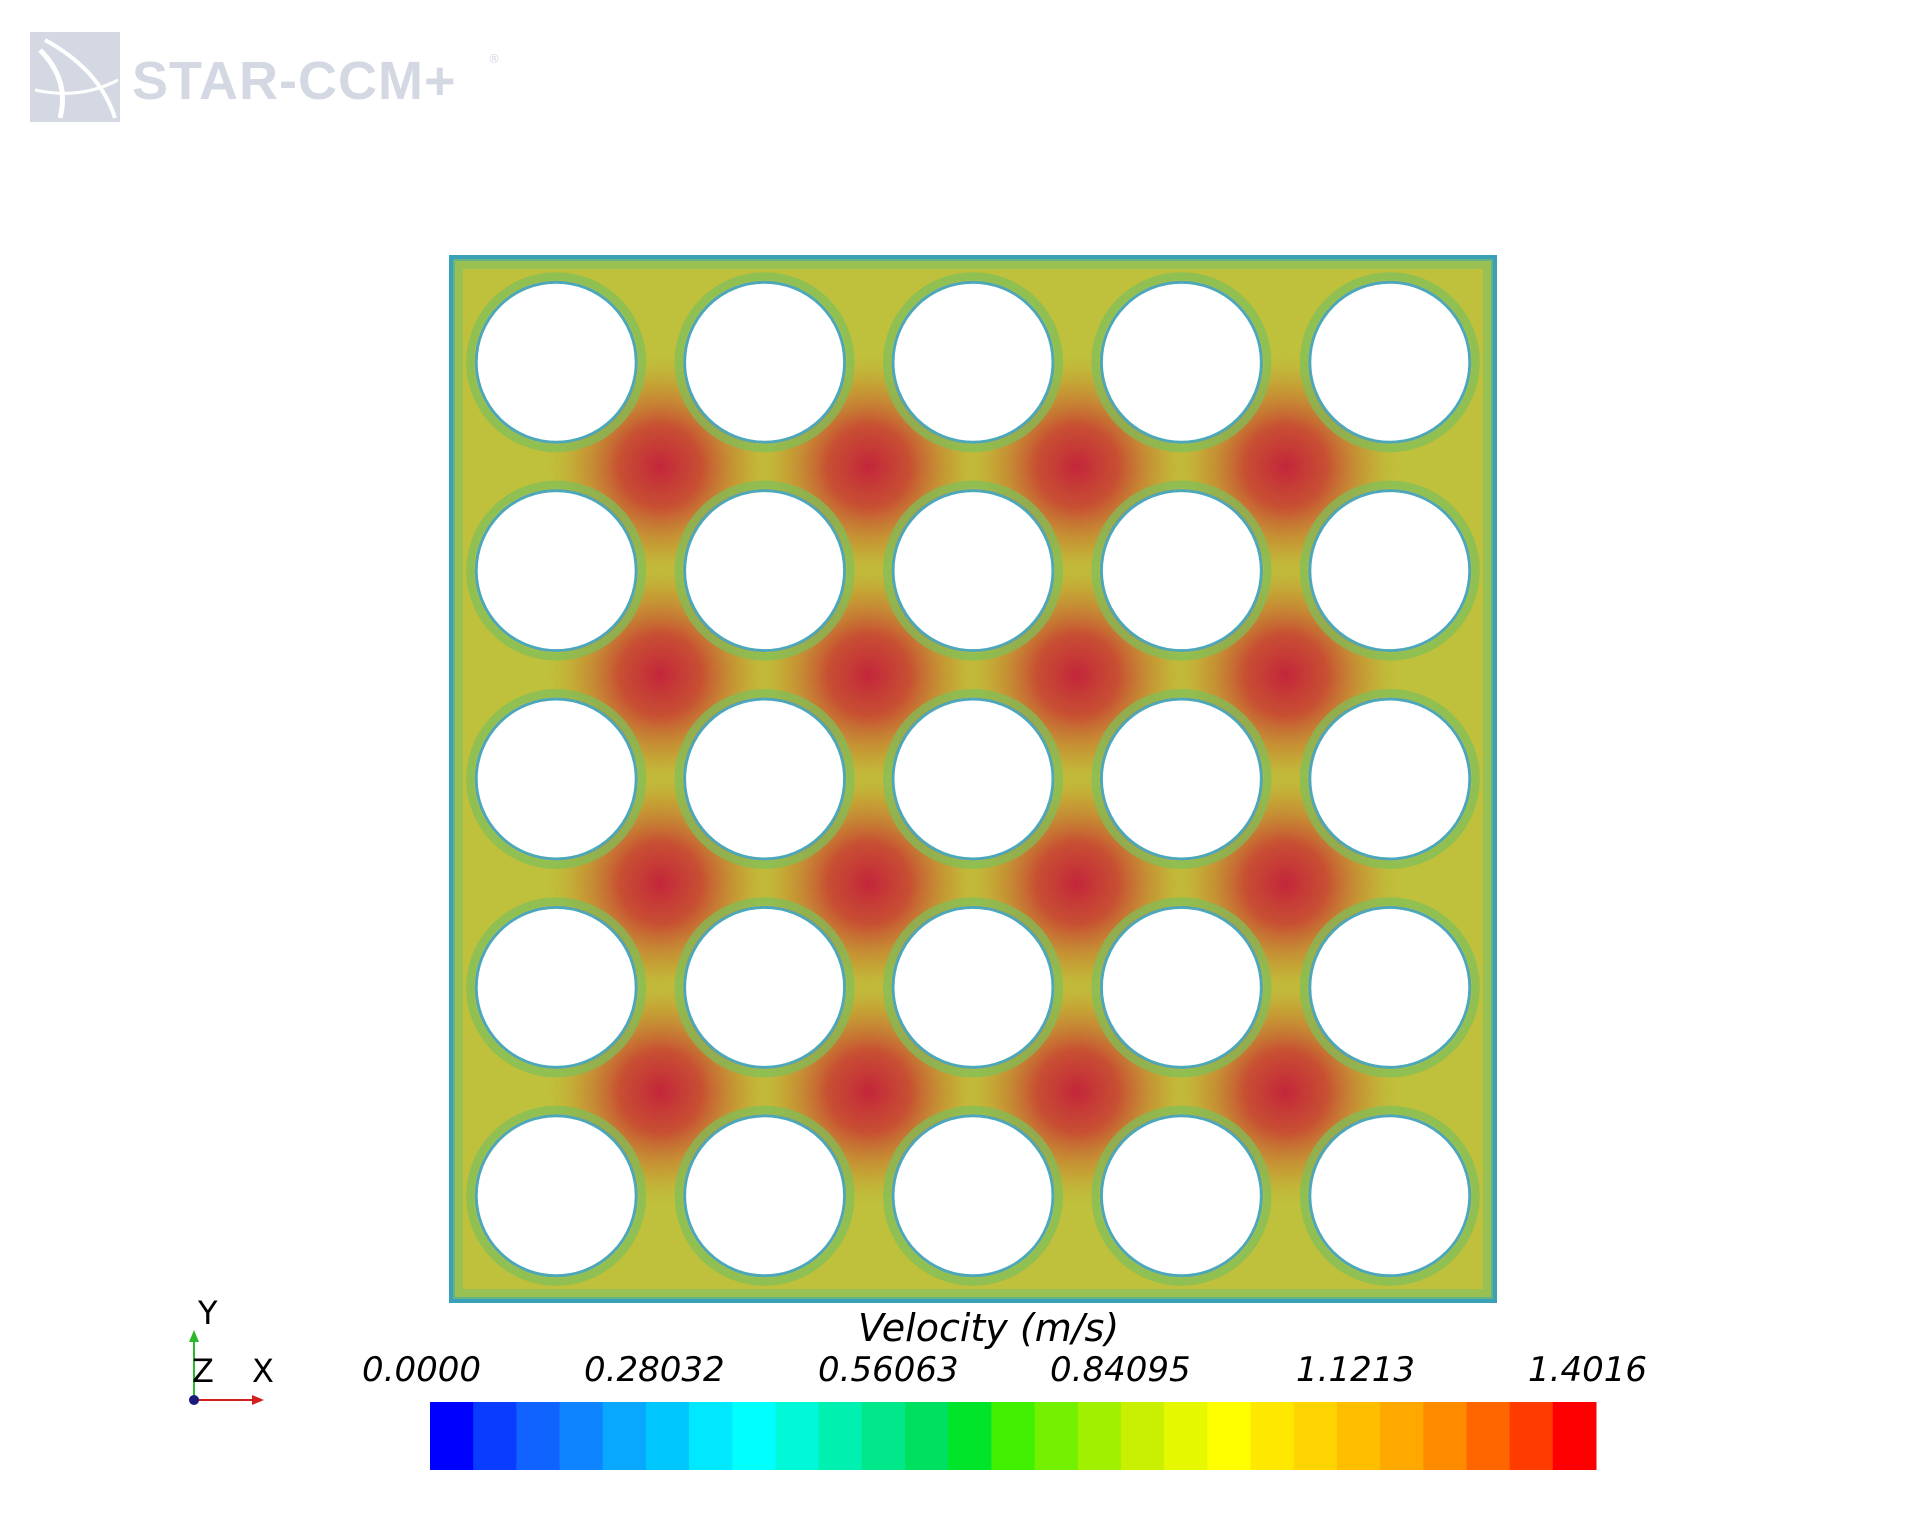 This screenshot has width=1920, height=1536. I want to click on logo-registered-mark: ®, so click(494, 59).